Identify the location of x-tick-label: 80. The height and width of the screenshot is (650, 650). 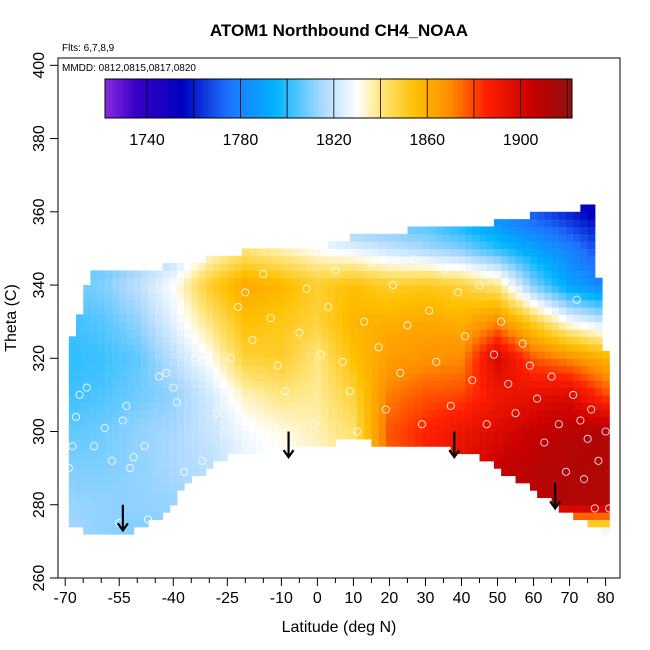
(606, 598).